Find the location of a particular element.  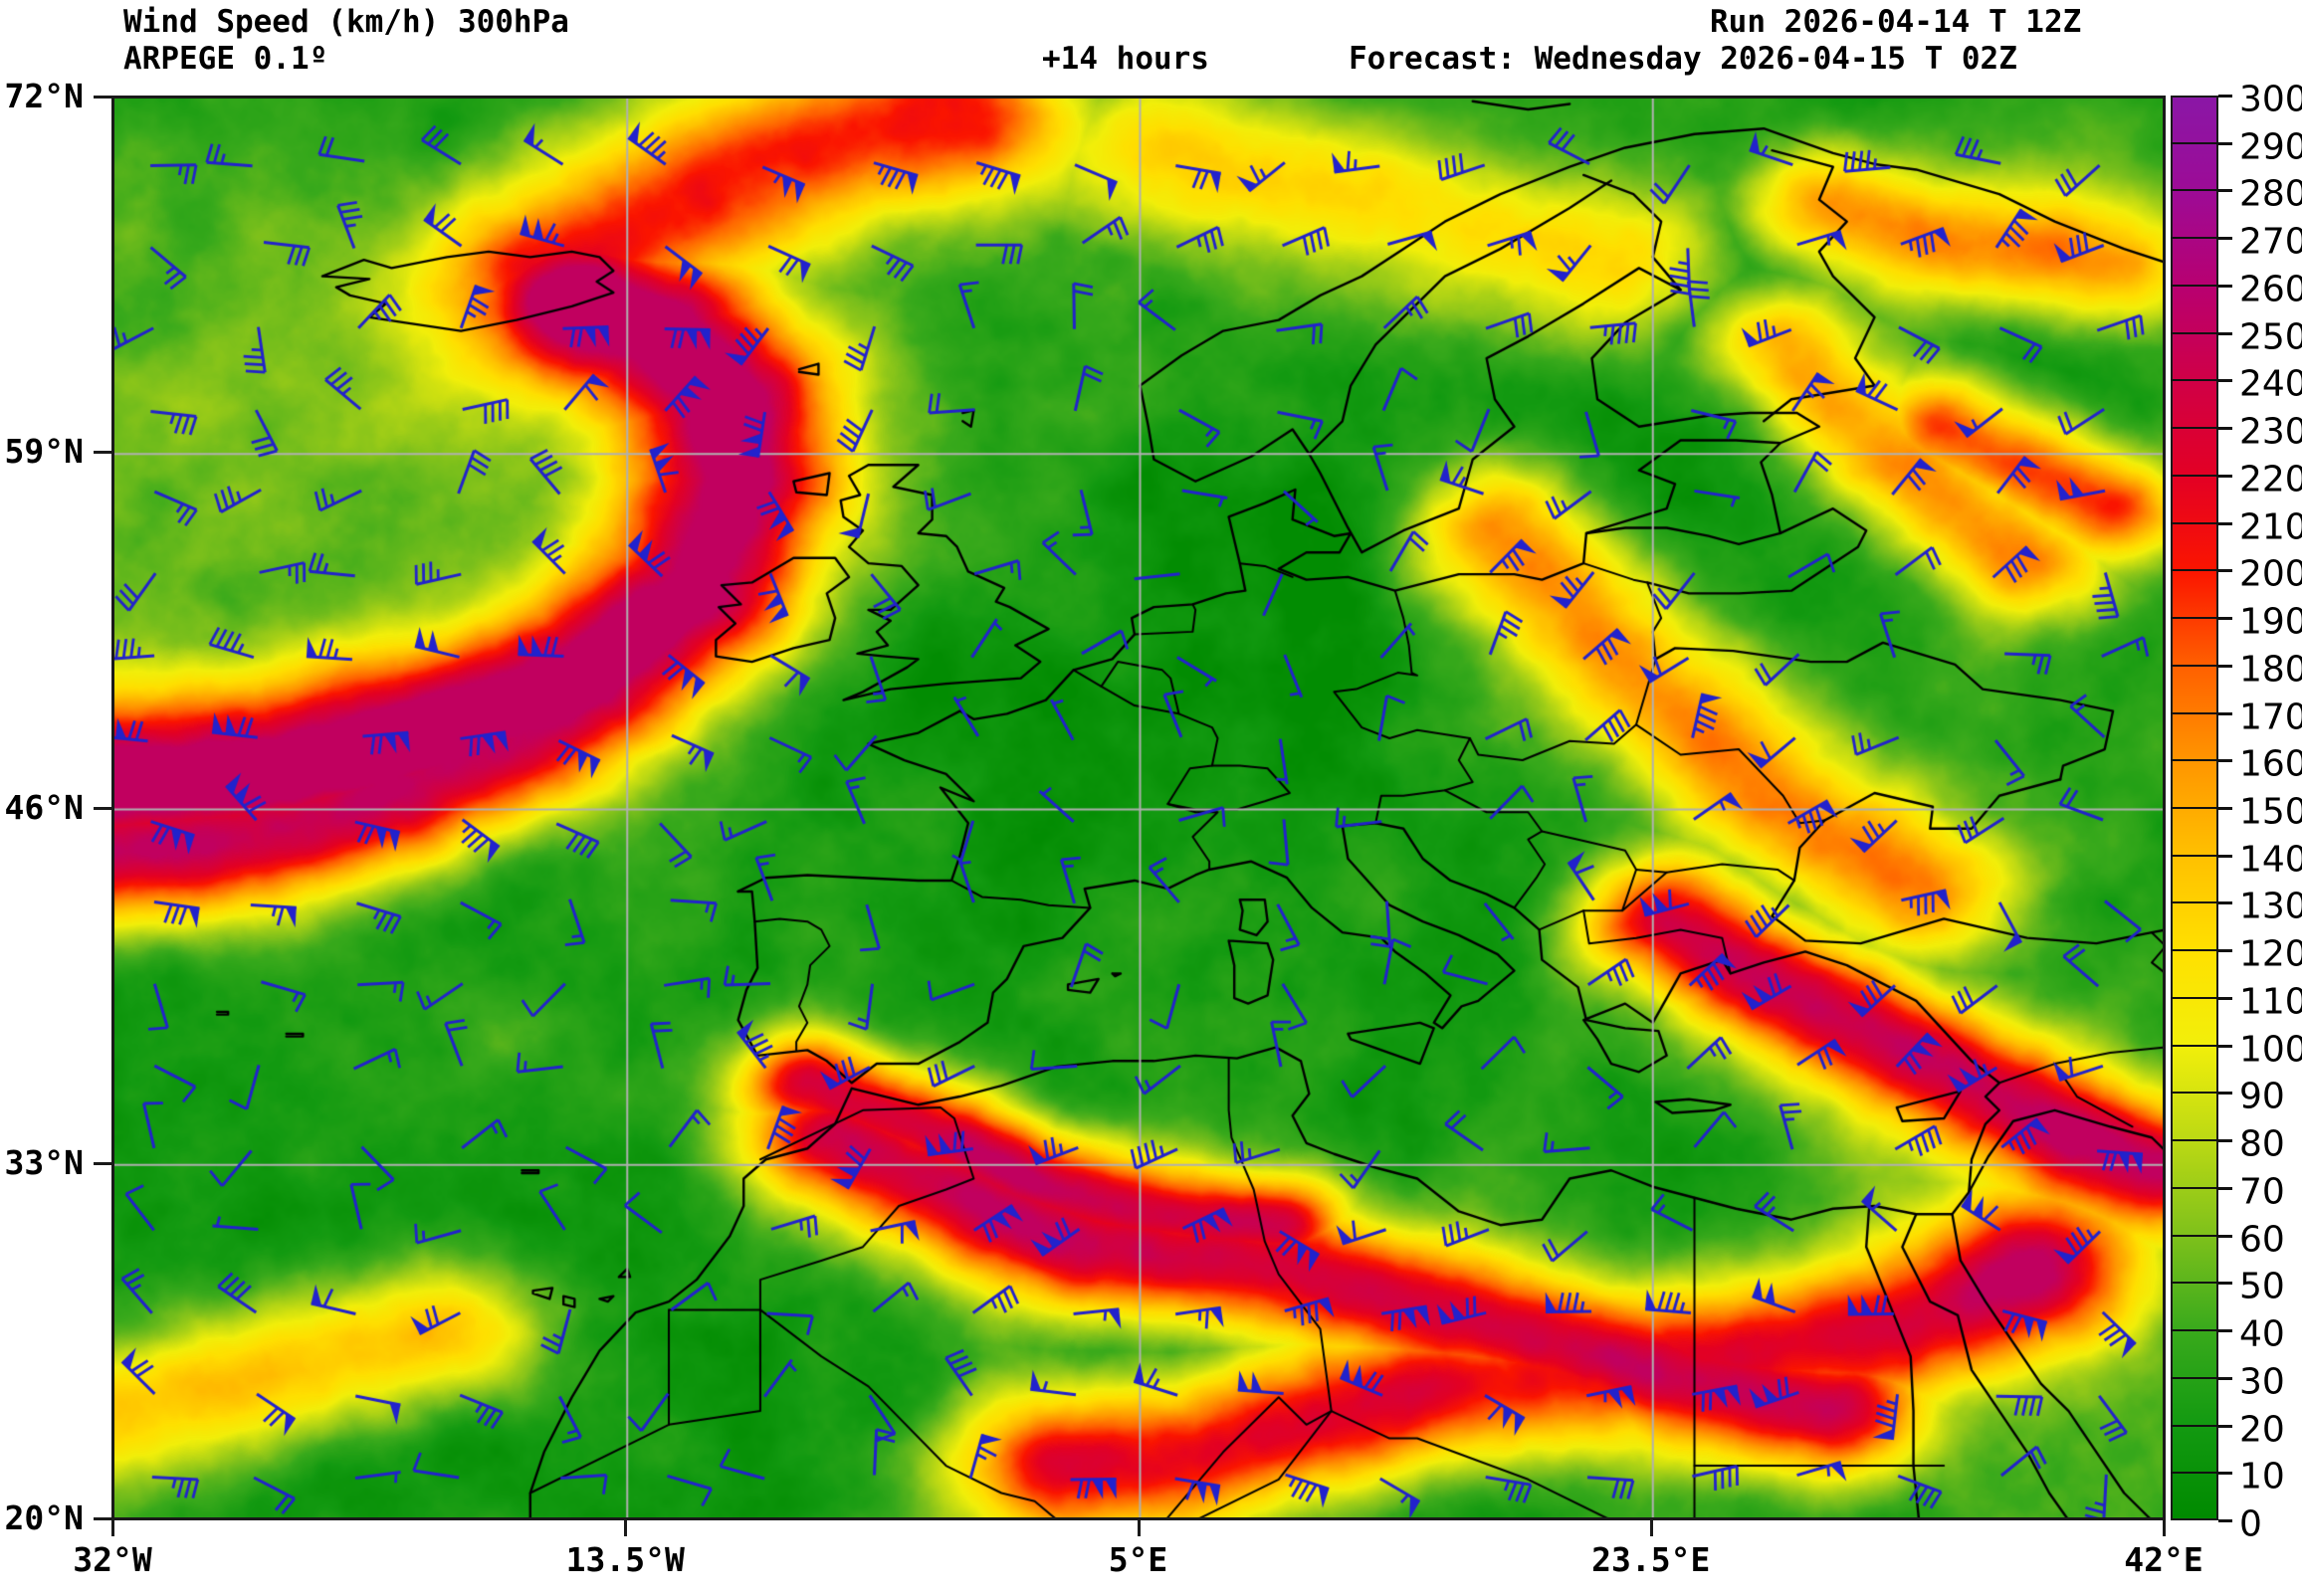

colorbar-label: 230 is located at coordinates (2270, 432).